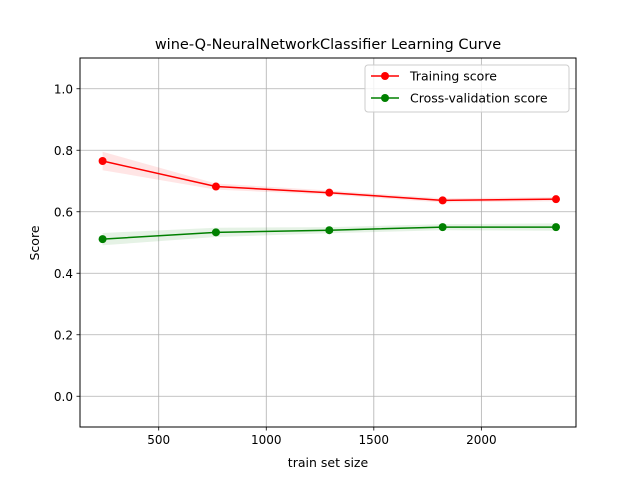 The image size is (640, 480). I want to click on x-tick-label: 500, so click(158, 440).